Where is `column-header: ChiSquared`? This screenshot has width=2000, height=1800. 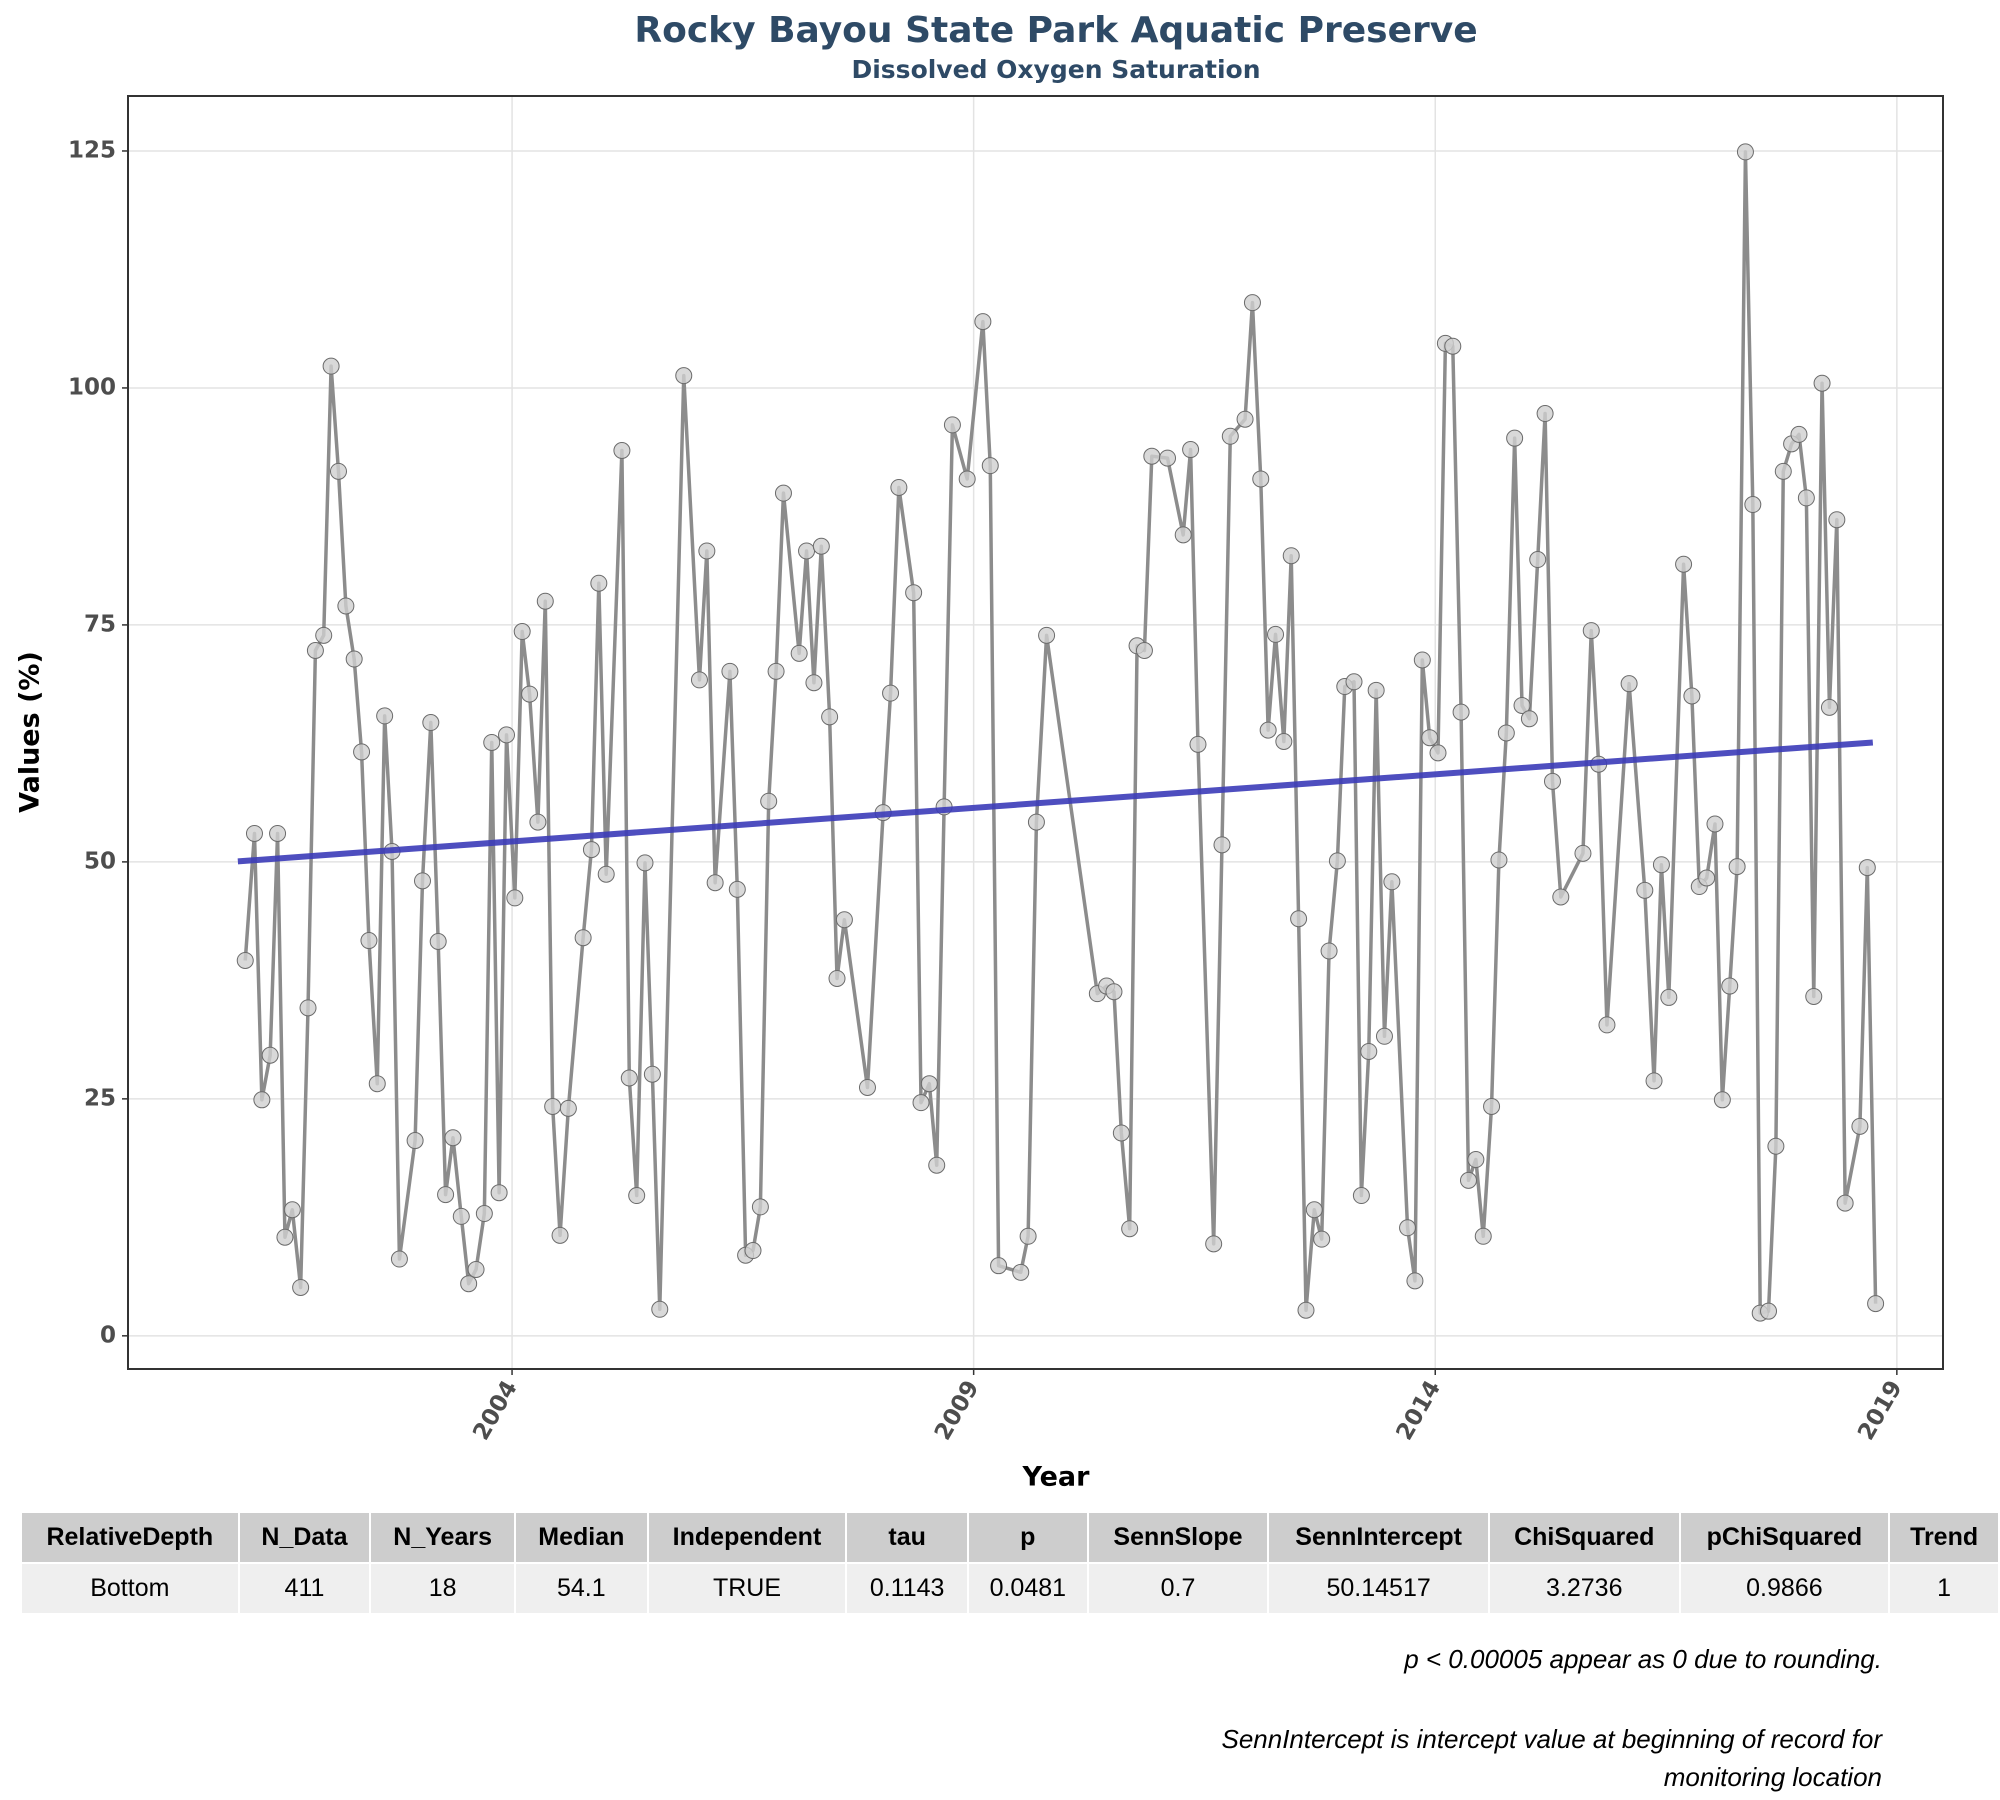
column-header: ChiSquared is located at coordinates (1584, 1537).